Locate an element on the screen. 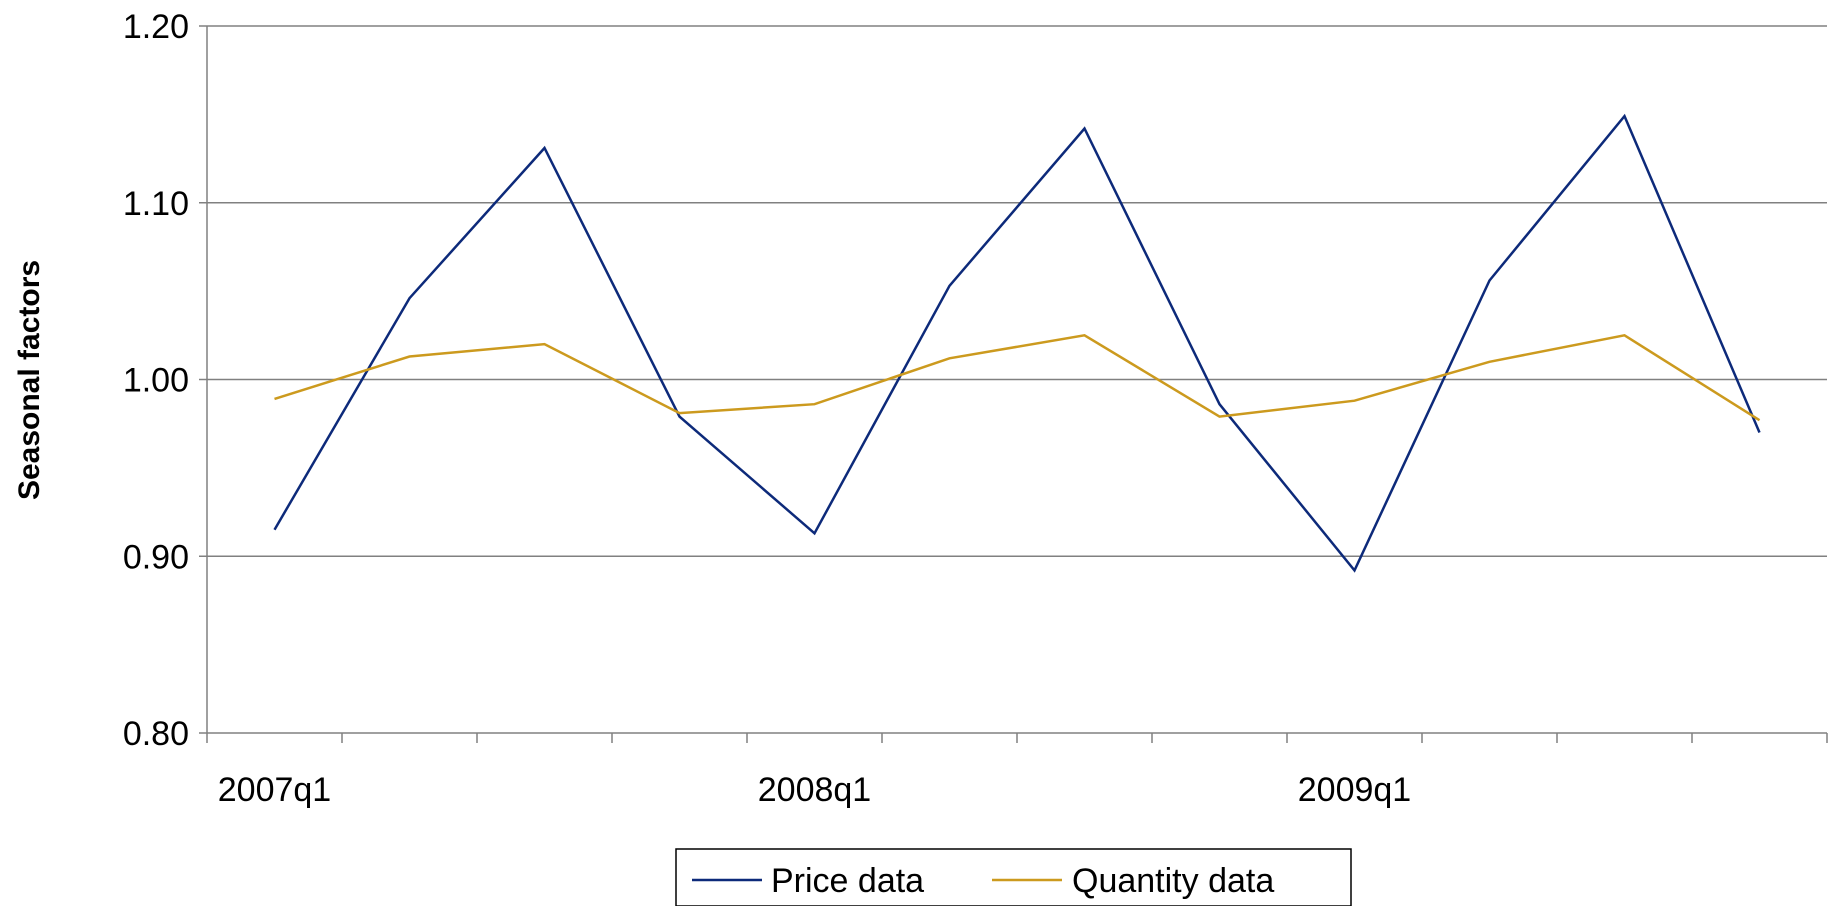 This screenshot has height=911, width=1829. y-tick-label: 0.80 is located at coordinates (156, 734).